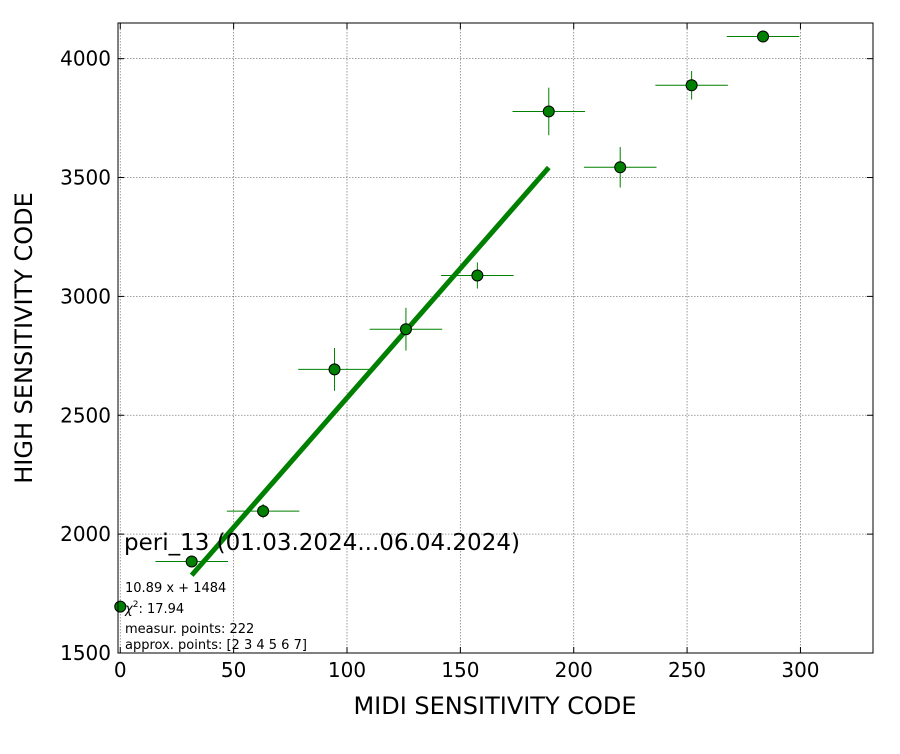 The image size is (900, 754). I want to click on y-tick-label: 2000, so click(85, 534).